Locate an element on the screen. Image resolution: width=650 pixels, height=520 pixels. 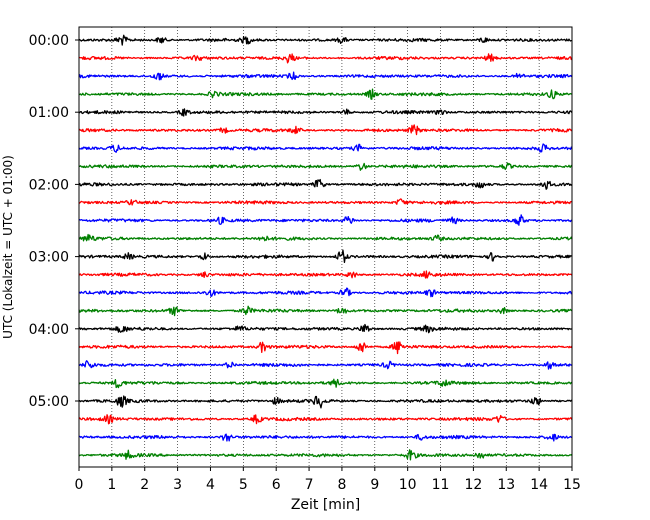
x-tick-label: 7 is located at coordinates (309, 485).